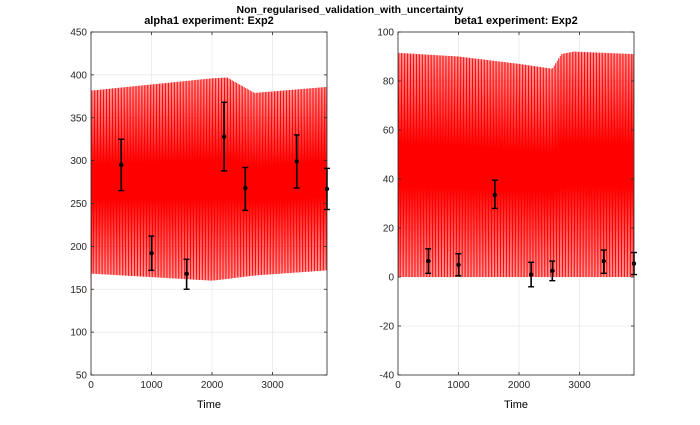 Image resolution: width=700 pixels, height=425 pixels. What do you see at coordinates (385, 33) in the screenshot?
I see `beta1-ytick-label: 100` at bounding box center [385, 33].